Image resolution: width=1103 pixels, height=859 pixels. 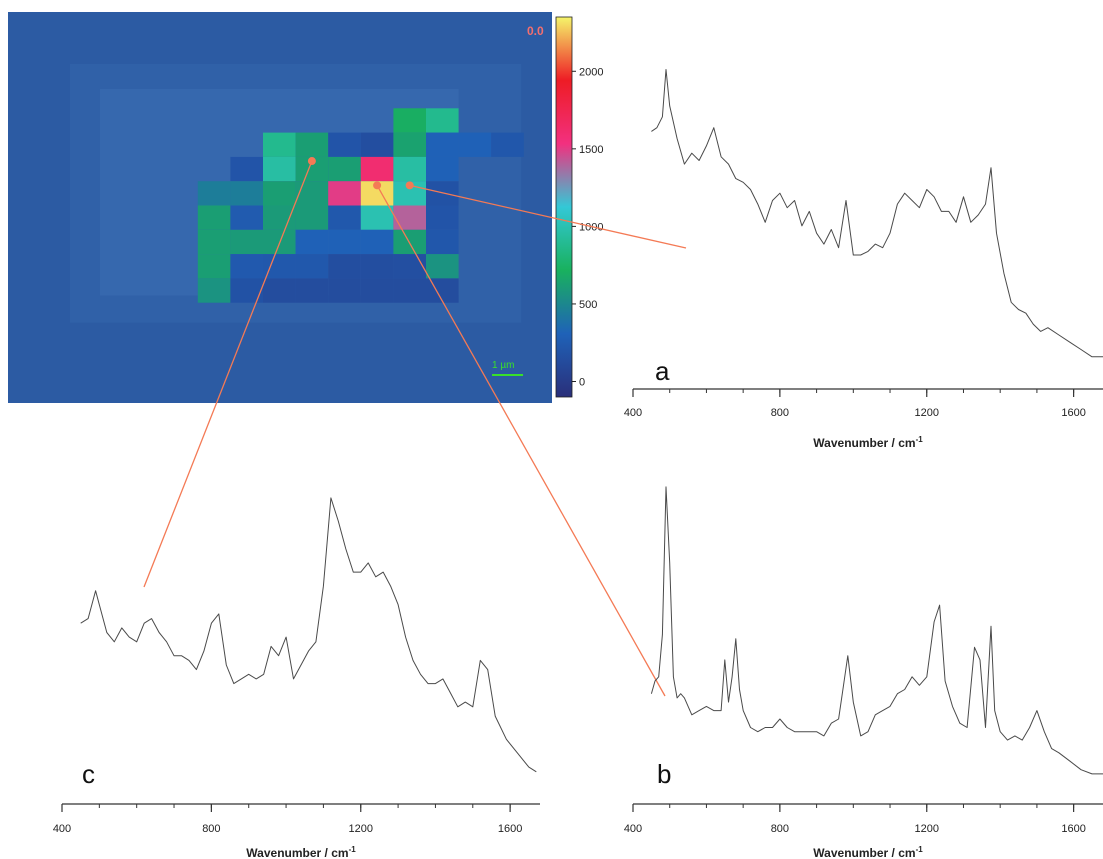 What do you see at coordinates (664, 774) in the screenshot?
I see `panel-label: b` at bounding box center [664, 774].